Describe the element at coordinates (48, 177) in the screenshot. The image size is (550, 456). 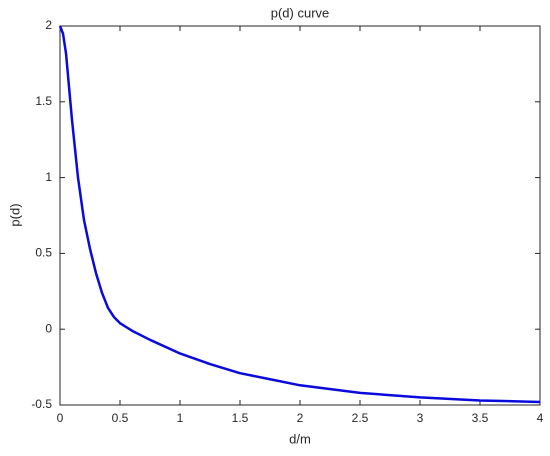
I see `y-tick-label: 1` at that location.